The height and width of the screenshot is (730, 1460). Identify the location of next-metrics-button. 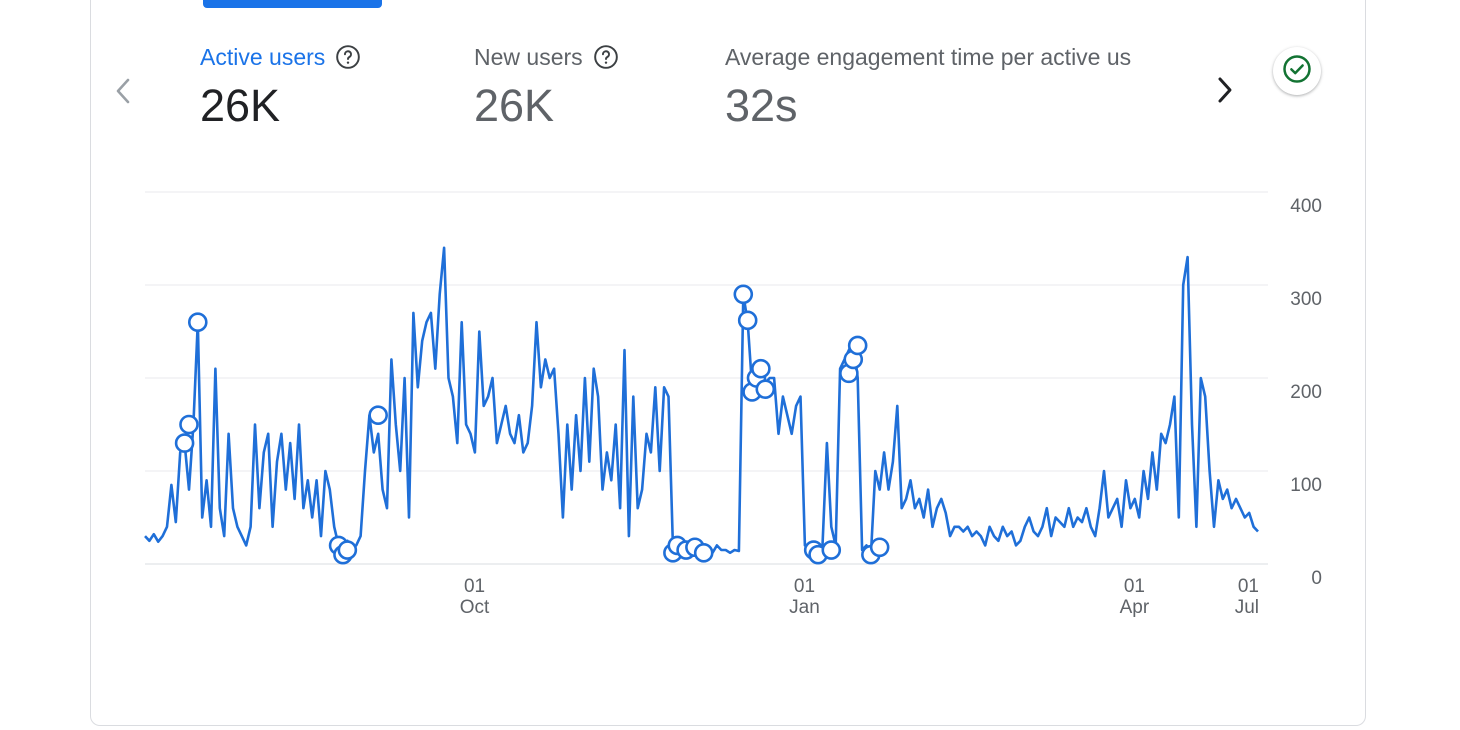
(1225, 92).